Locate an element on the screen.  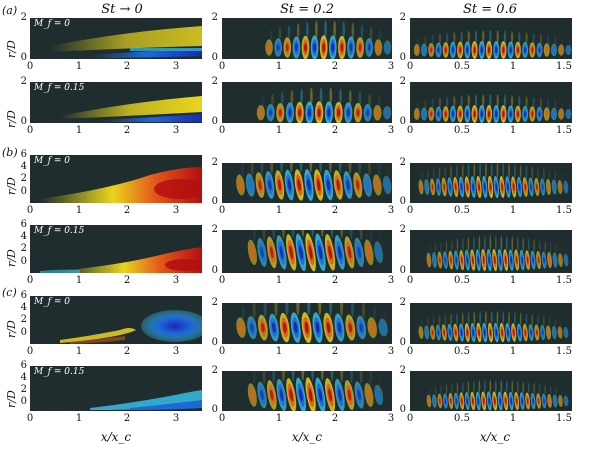
row-label-c: (c) is located at coordinates (9, 292).